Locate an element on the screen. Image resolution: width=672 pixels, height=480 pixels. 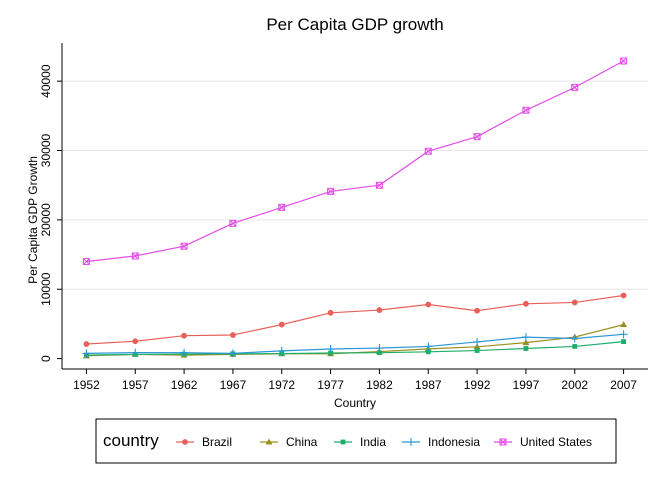
legend-label-brazil: Brazil is located at coordinates (217, 442).